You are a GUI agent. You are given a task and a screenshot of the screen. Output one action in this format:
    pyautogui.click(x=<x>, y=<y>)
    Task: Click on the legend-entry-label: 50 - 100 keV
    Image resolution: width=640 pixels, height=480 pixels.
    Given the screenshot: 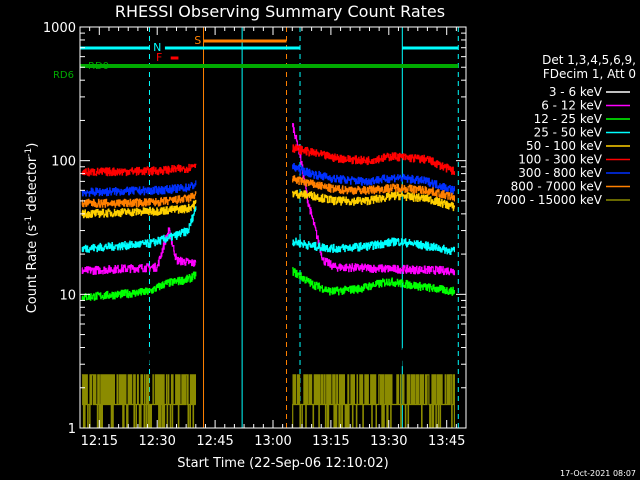 What is the action you would take?
    pyautogui.click(x=564, y=146)
    